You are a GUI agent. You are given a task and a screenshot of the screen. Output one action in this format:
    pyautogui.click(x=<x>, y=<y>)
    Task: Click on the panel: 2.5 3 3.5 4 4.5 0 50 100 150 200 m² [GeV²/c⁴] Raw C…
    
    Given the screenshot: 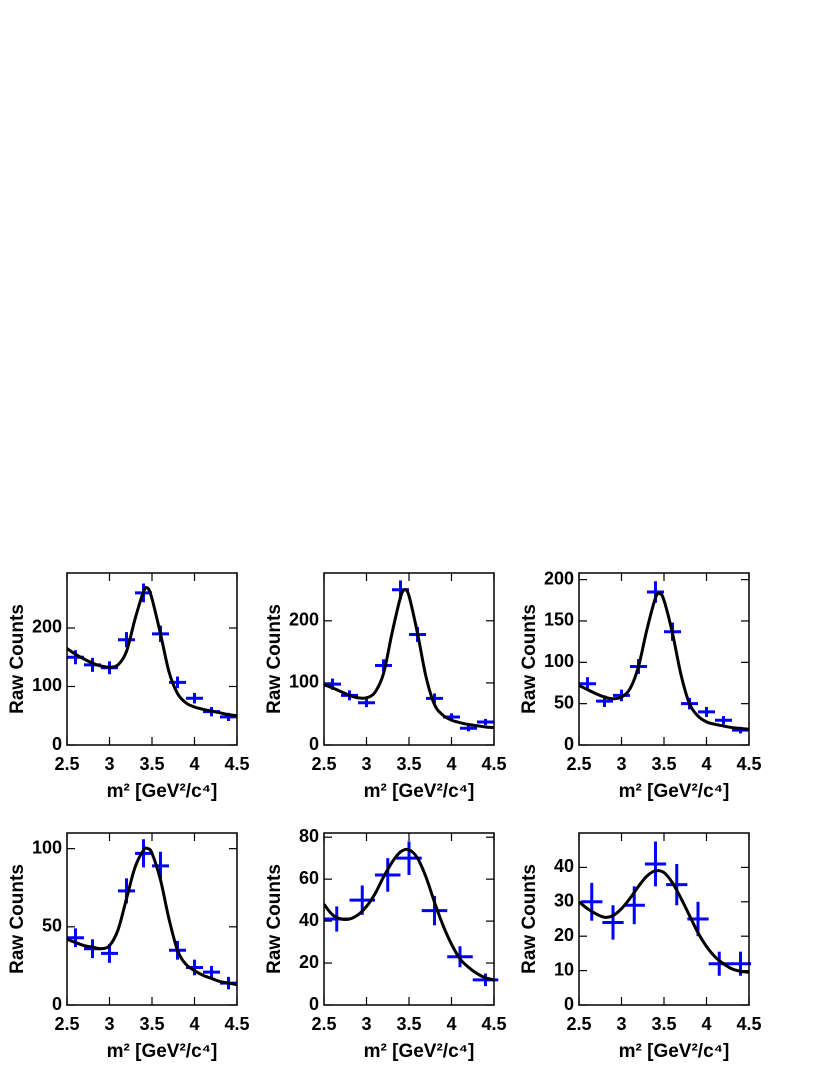 What is the action you would take?
    pyautogui.click(x=640, y=685)
    